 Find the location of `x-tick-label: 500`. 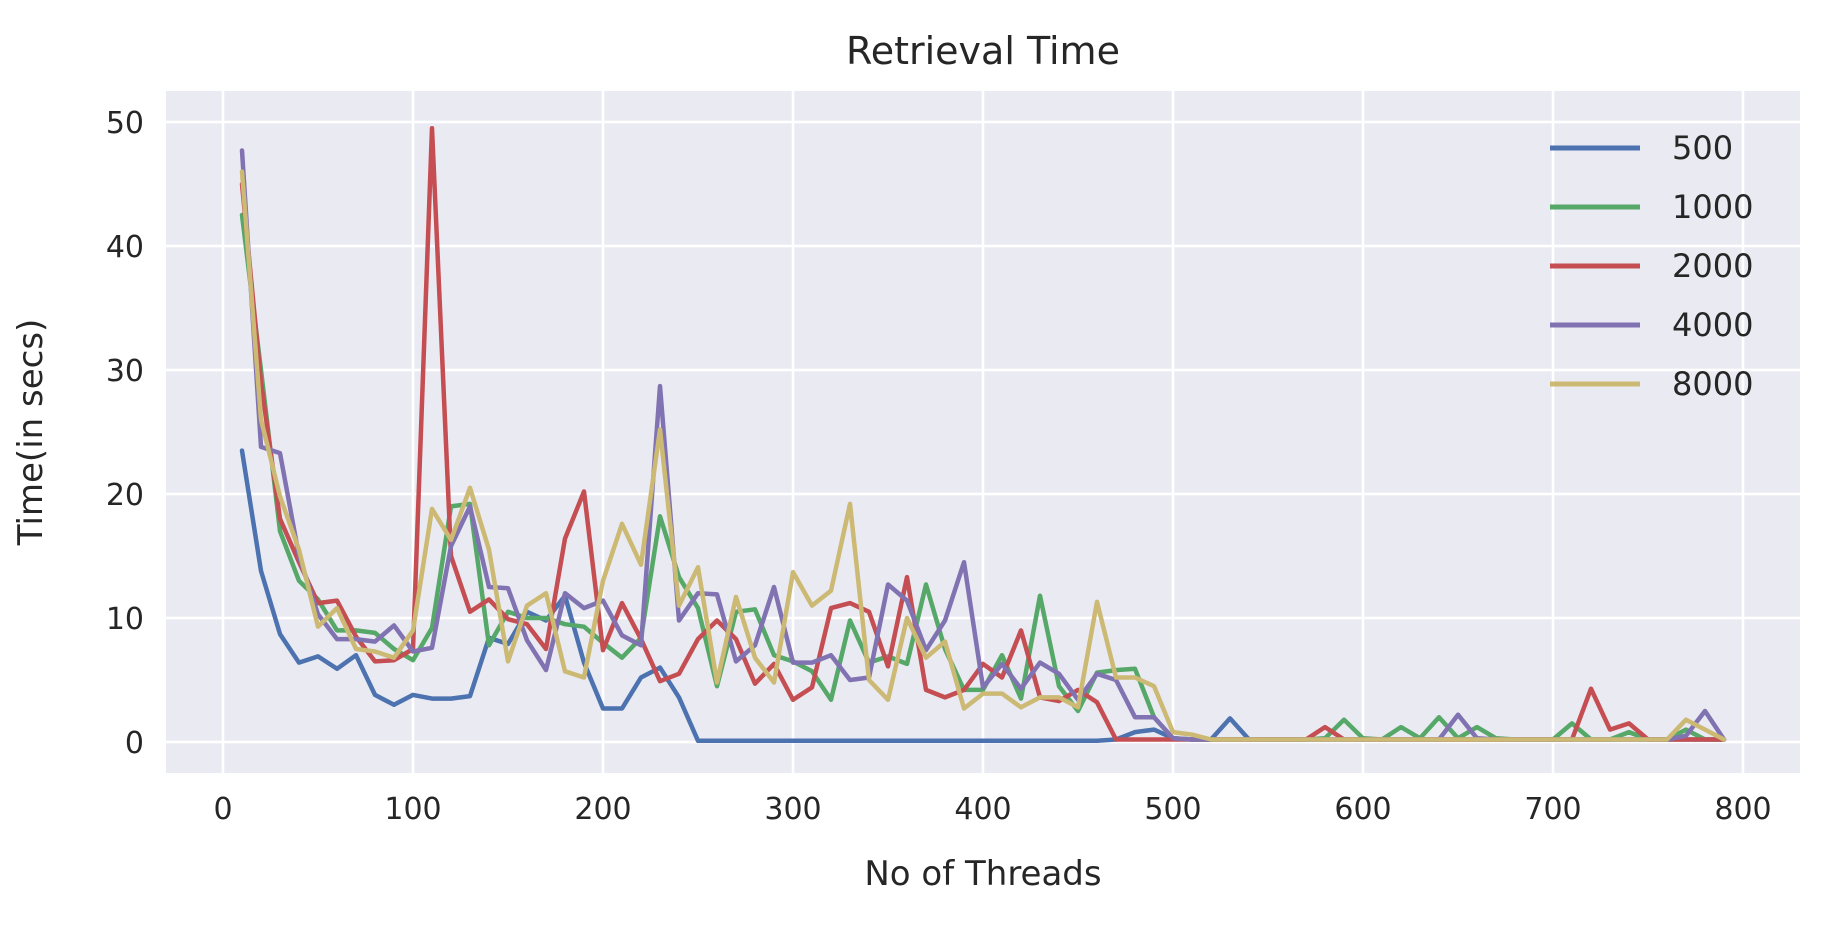

x-tick-label: 500 is located at coordinates (1172, 809).